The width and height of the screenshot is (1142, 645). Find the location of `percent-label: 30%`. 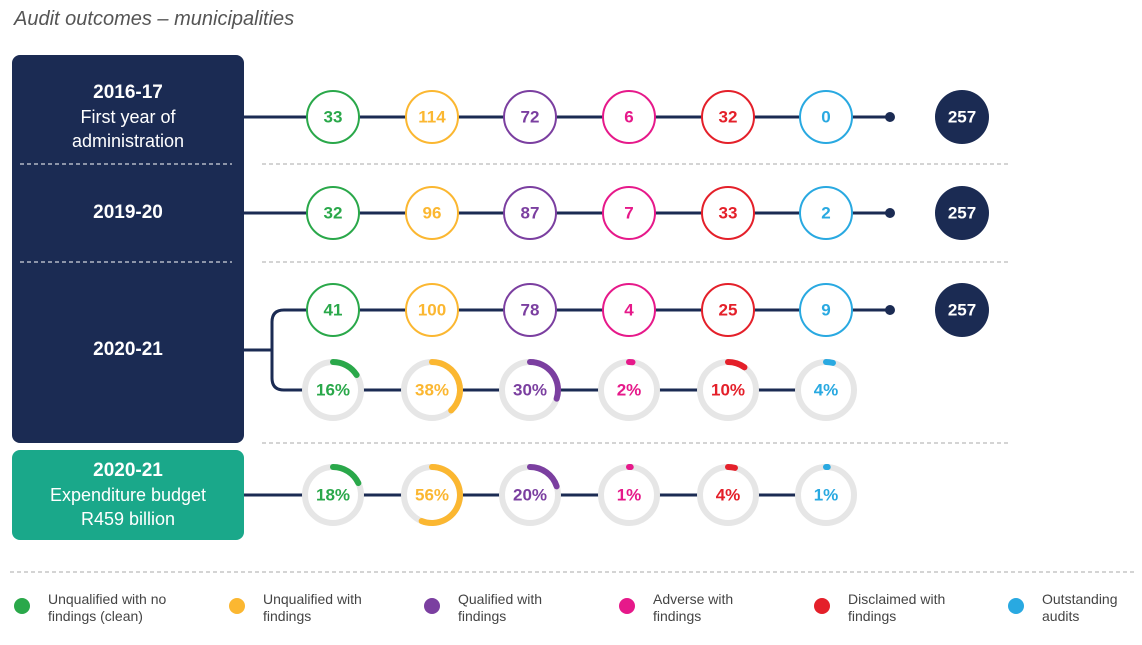

percent-label: 30% is located at coordinates (530, 390).